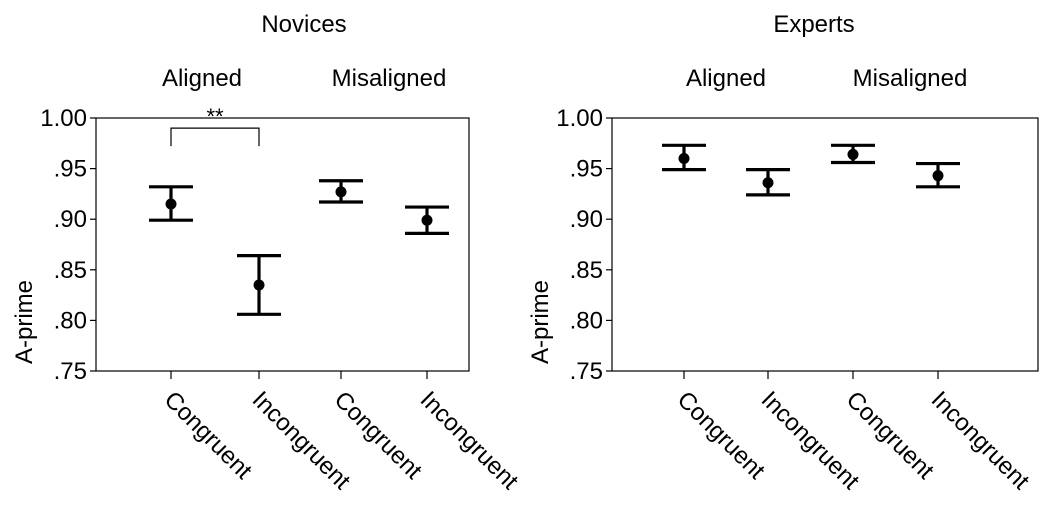 This screenshot has height=519, width=1052. I want to click on significance-bracket, so click(215, 137).